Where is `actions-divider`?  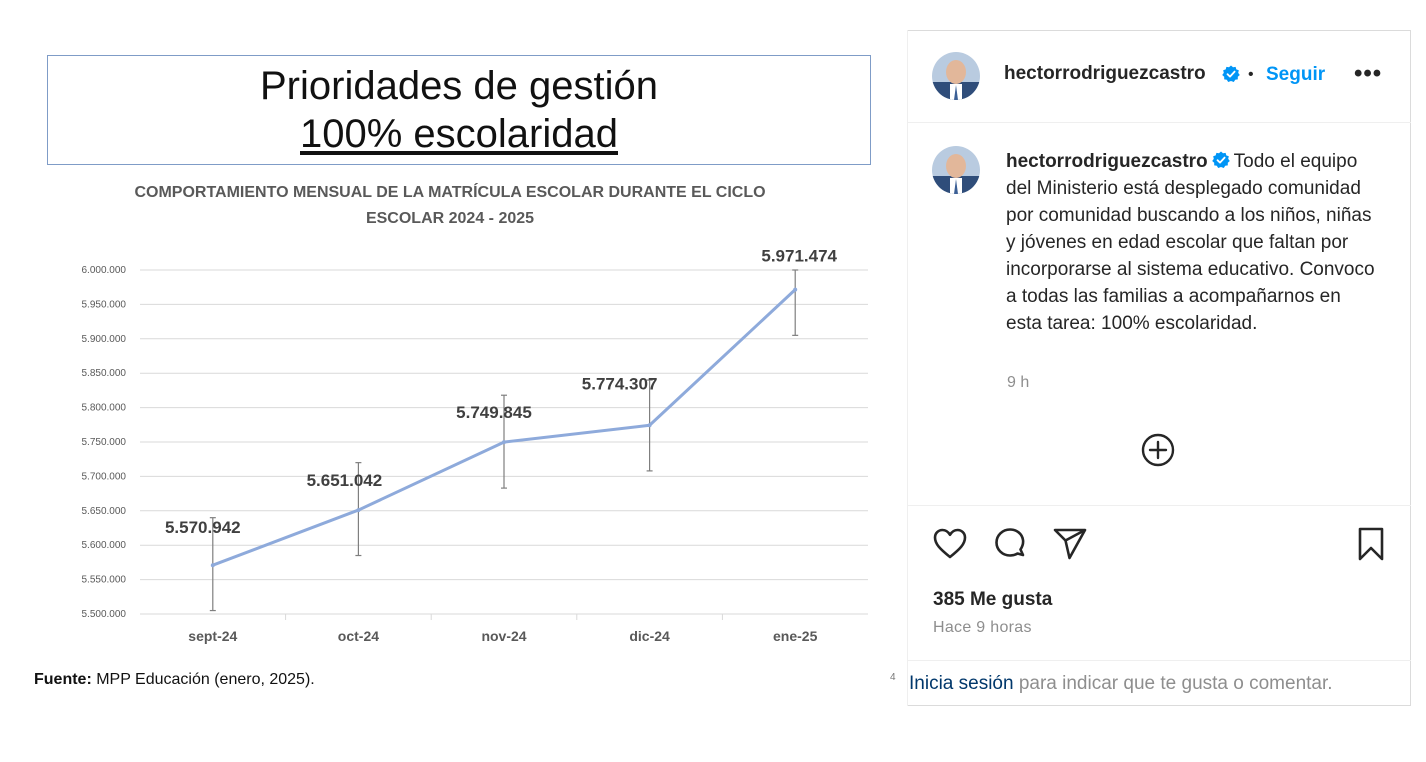
actions-divider is located at coordinates (1159, 505).